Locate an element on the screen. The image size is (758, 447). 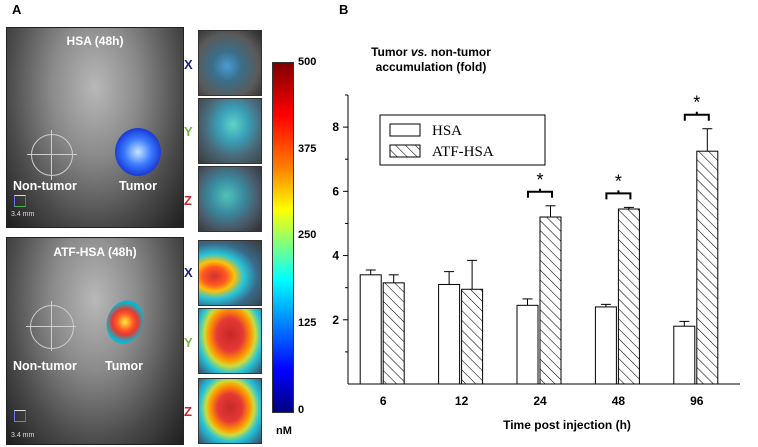
axis-label-x-top: X is located at coordinates (188, 64).